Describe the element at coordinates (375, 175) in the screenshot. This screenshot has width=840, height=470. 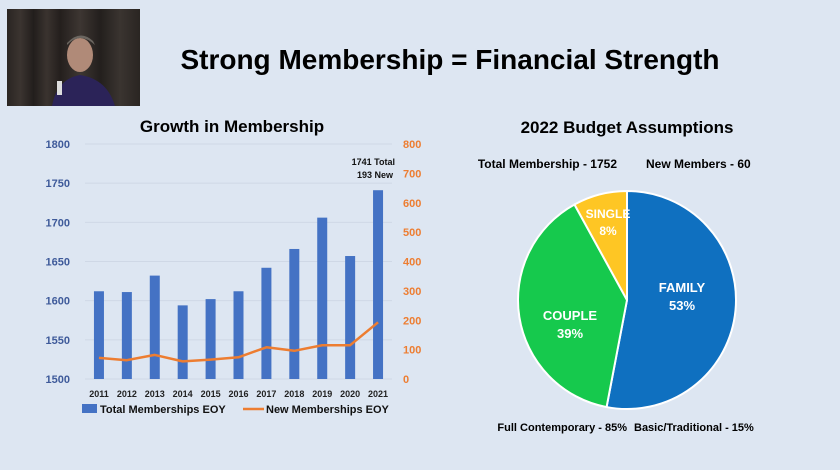
I see `annotation-new: 193 New` at that location.